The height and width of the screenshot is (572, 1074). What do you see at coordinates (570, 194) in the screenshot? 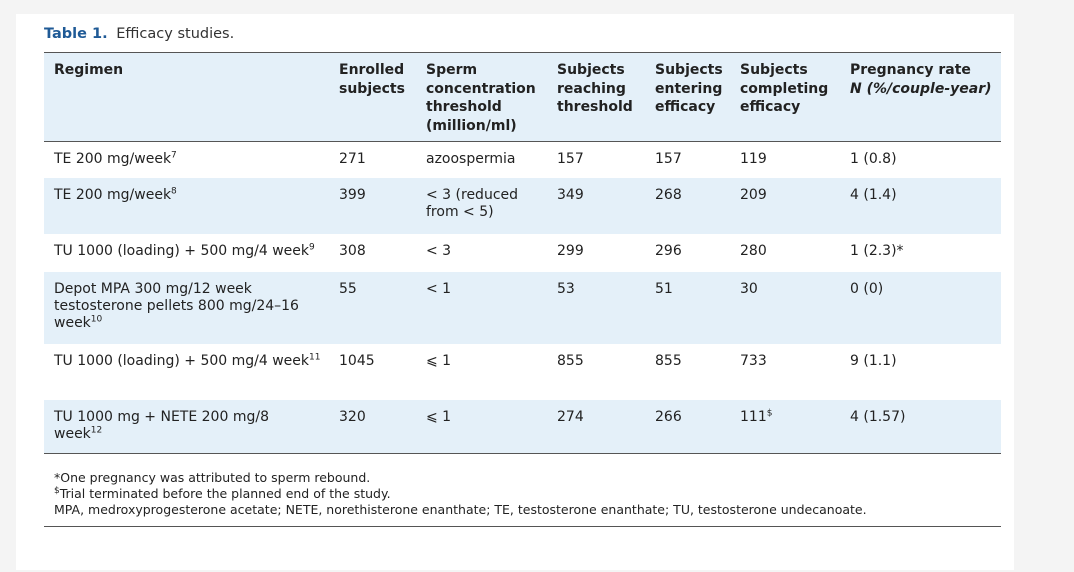
I see `cell-reaching: 349` at bounding box center [570, 194].